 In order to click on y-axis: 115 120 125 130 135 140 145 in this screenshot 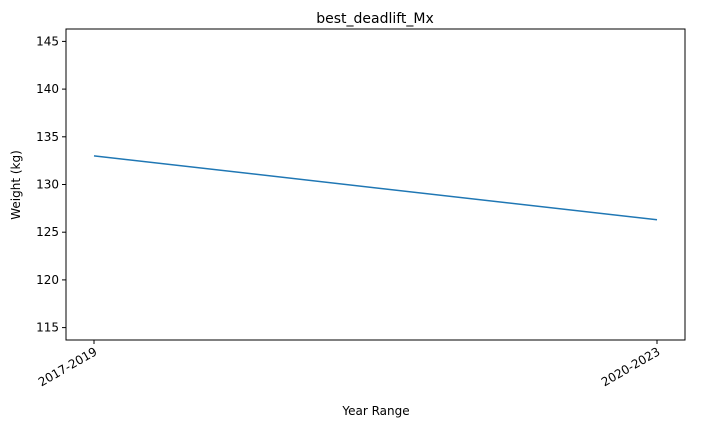, I will do `click(51, 184)`.